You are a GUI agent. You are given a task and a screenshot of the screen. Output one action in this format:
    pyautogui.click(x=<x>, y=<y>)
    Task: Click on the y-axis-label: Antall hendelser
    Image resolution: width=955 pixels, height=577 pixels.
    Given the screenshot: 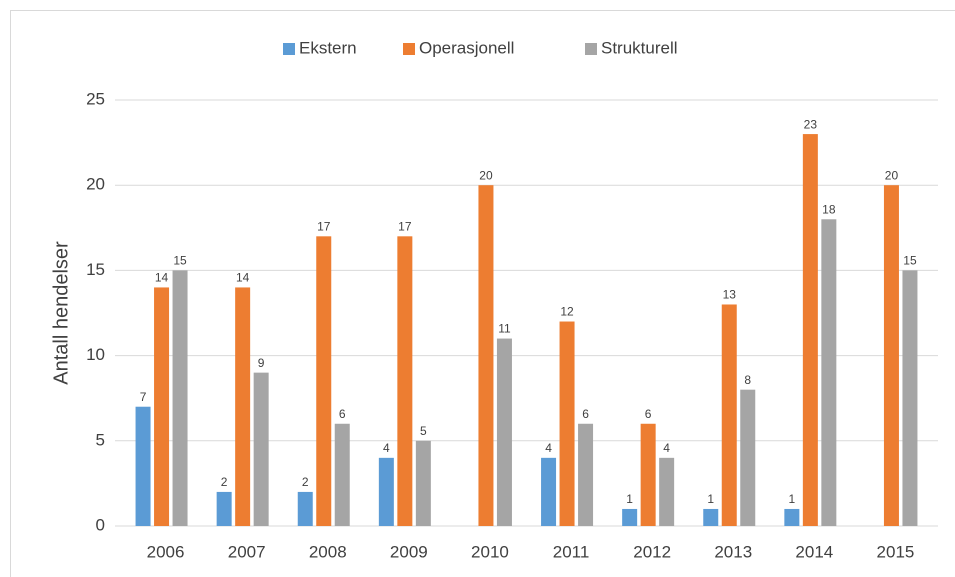 What is the action you would take?
    pyautogui.click(x=61, y=313)
    